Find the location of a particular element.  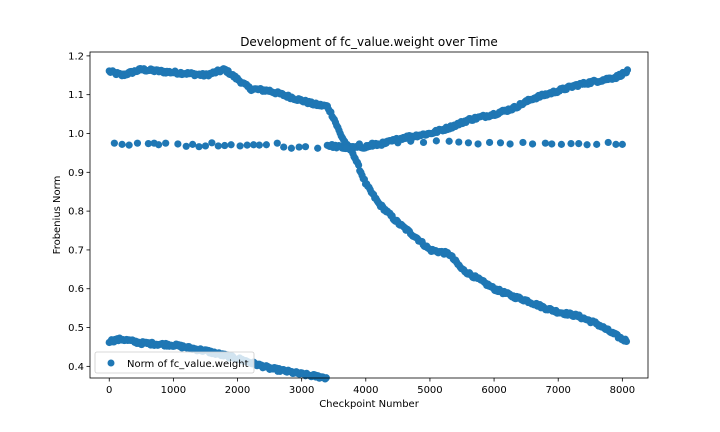

legend: Norm of fc_value.weight is located at coordinates (174, 362).